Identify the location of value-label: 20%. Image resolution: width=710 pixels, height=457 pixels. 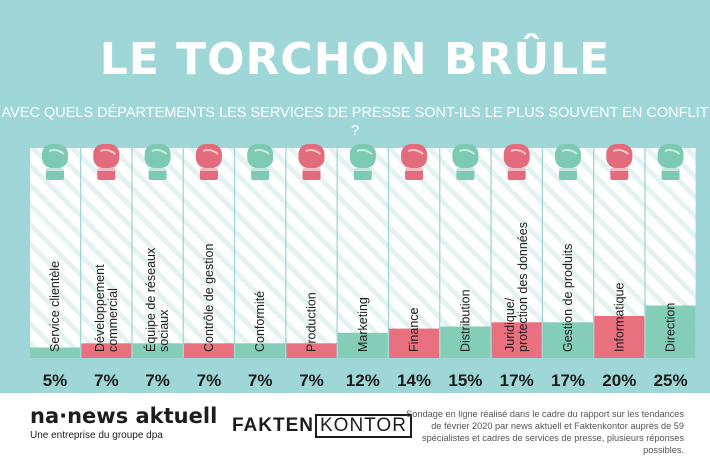
(619, 380).